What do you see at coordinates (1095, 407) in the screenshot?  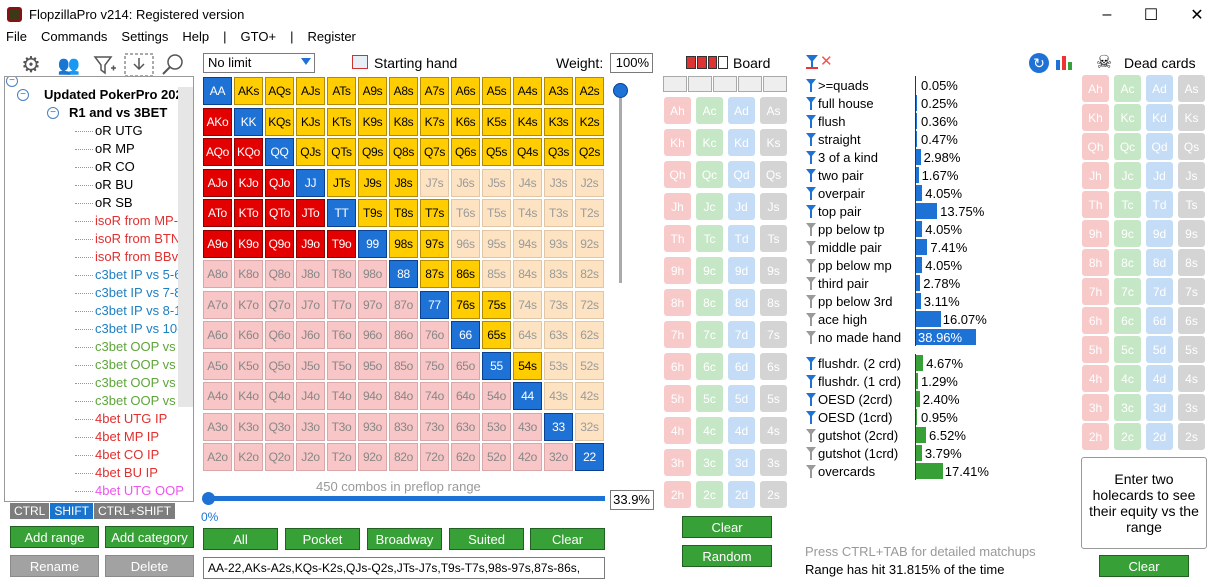 I see `dead-card: 3h` at bounding box center [1095, 407].